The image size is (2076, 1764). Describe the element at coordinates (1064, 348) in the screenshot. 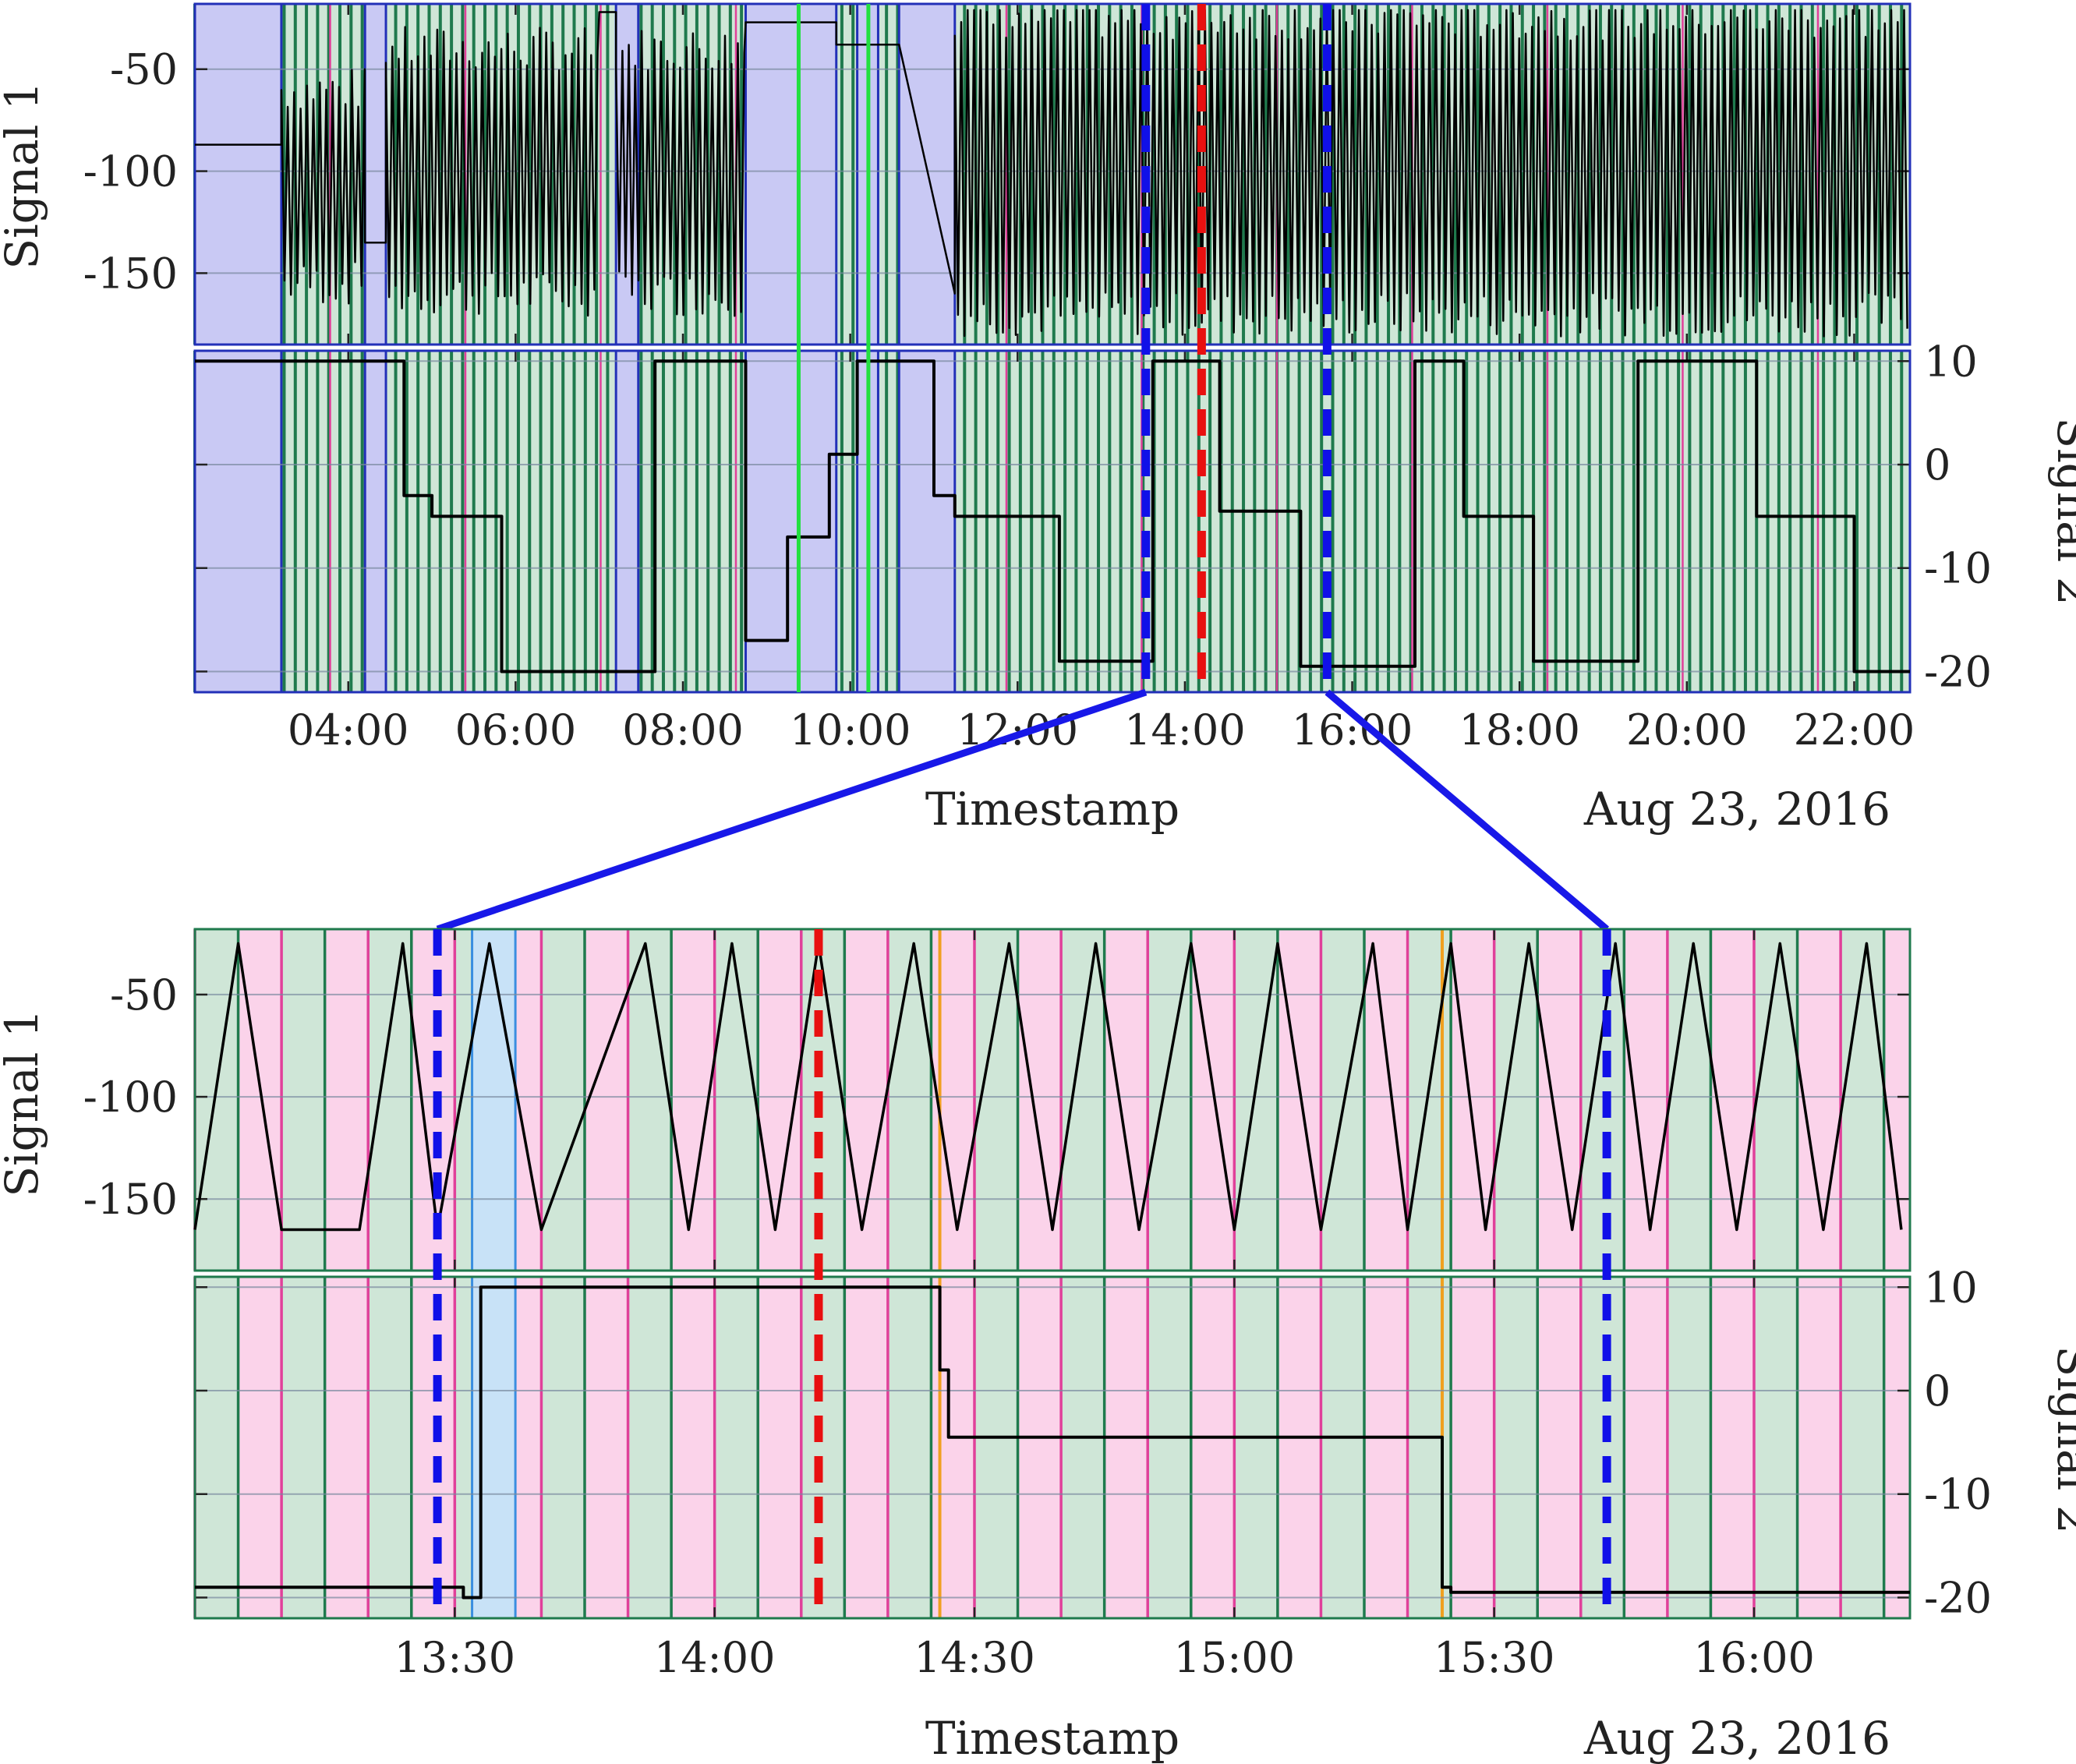

I see `overview-markers` at that location.